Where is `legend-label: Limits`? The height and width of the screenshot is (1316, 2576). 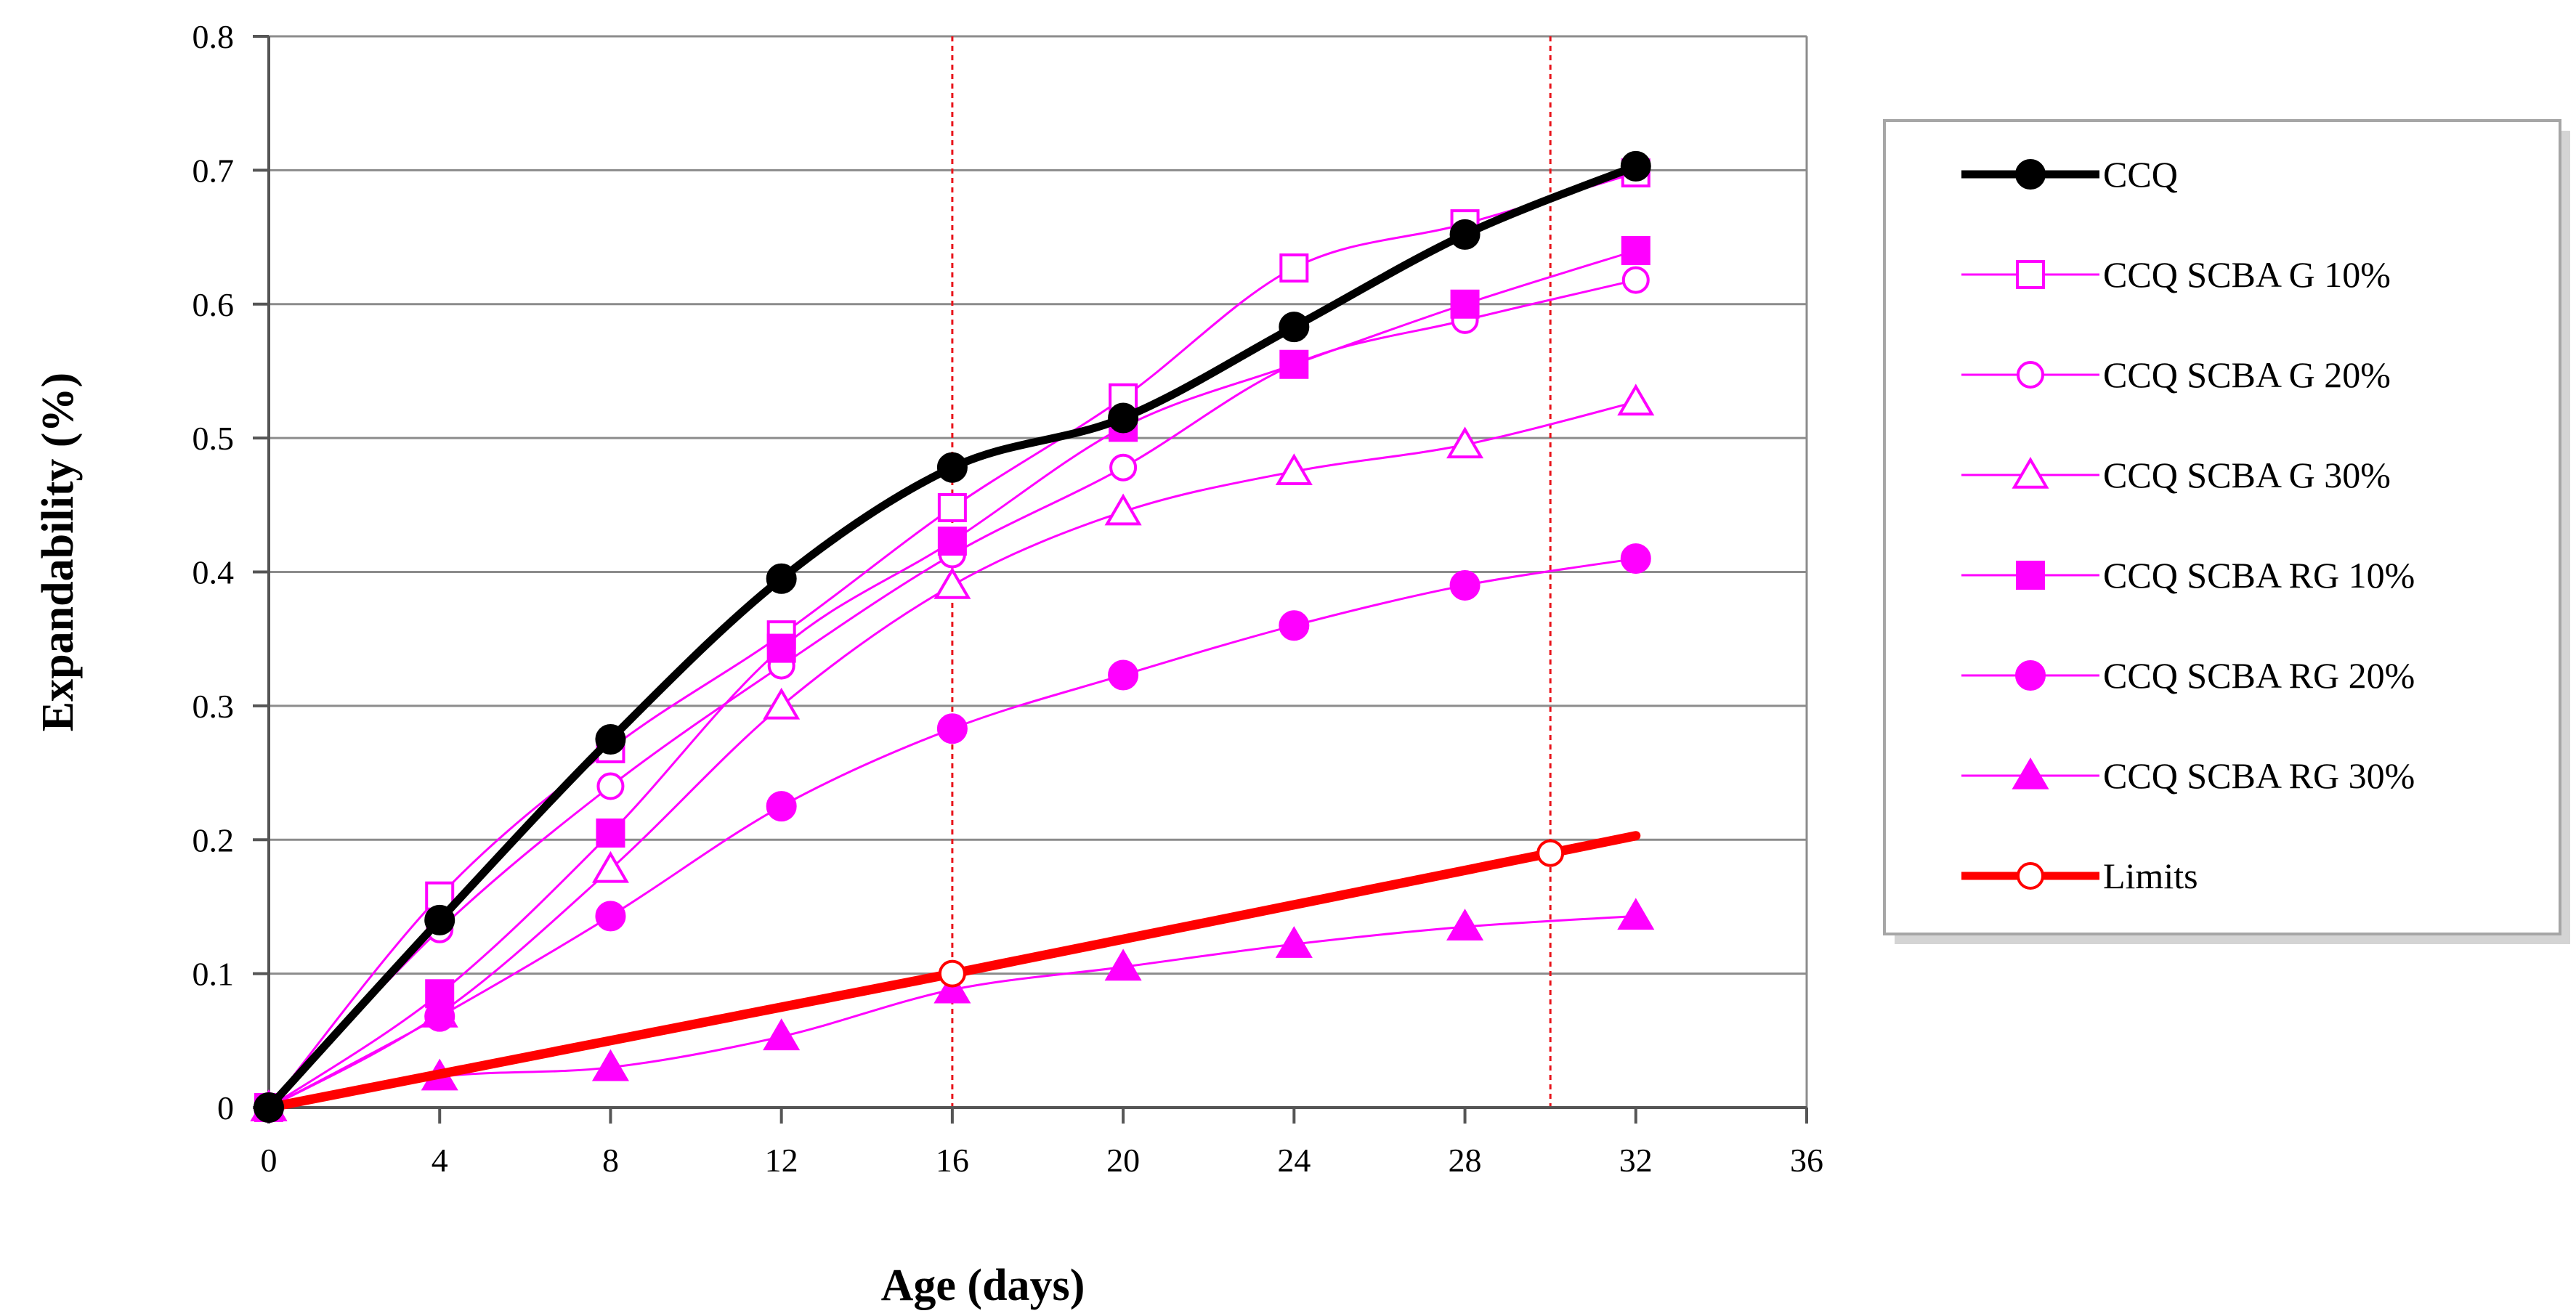 legend-label: Limits is located at coordinates (2150, 876).